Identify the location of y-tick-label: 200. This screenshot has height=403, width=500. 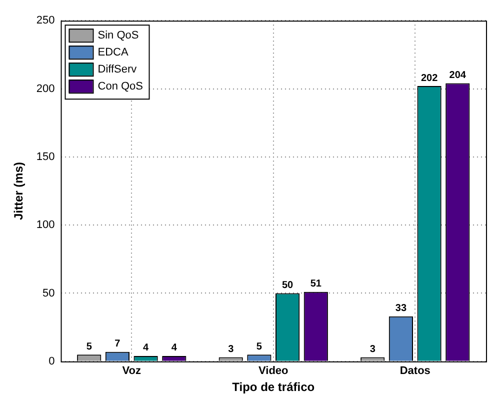
(45, 88).